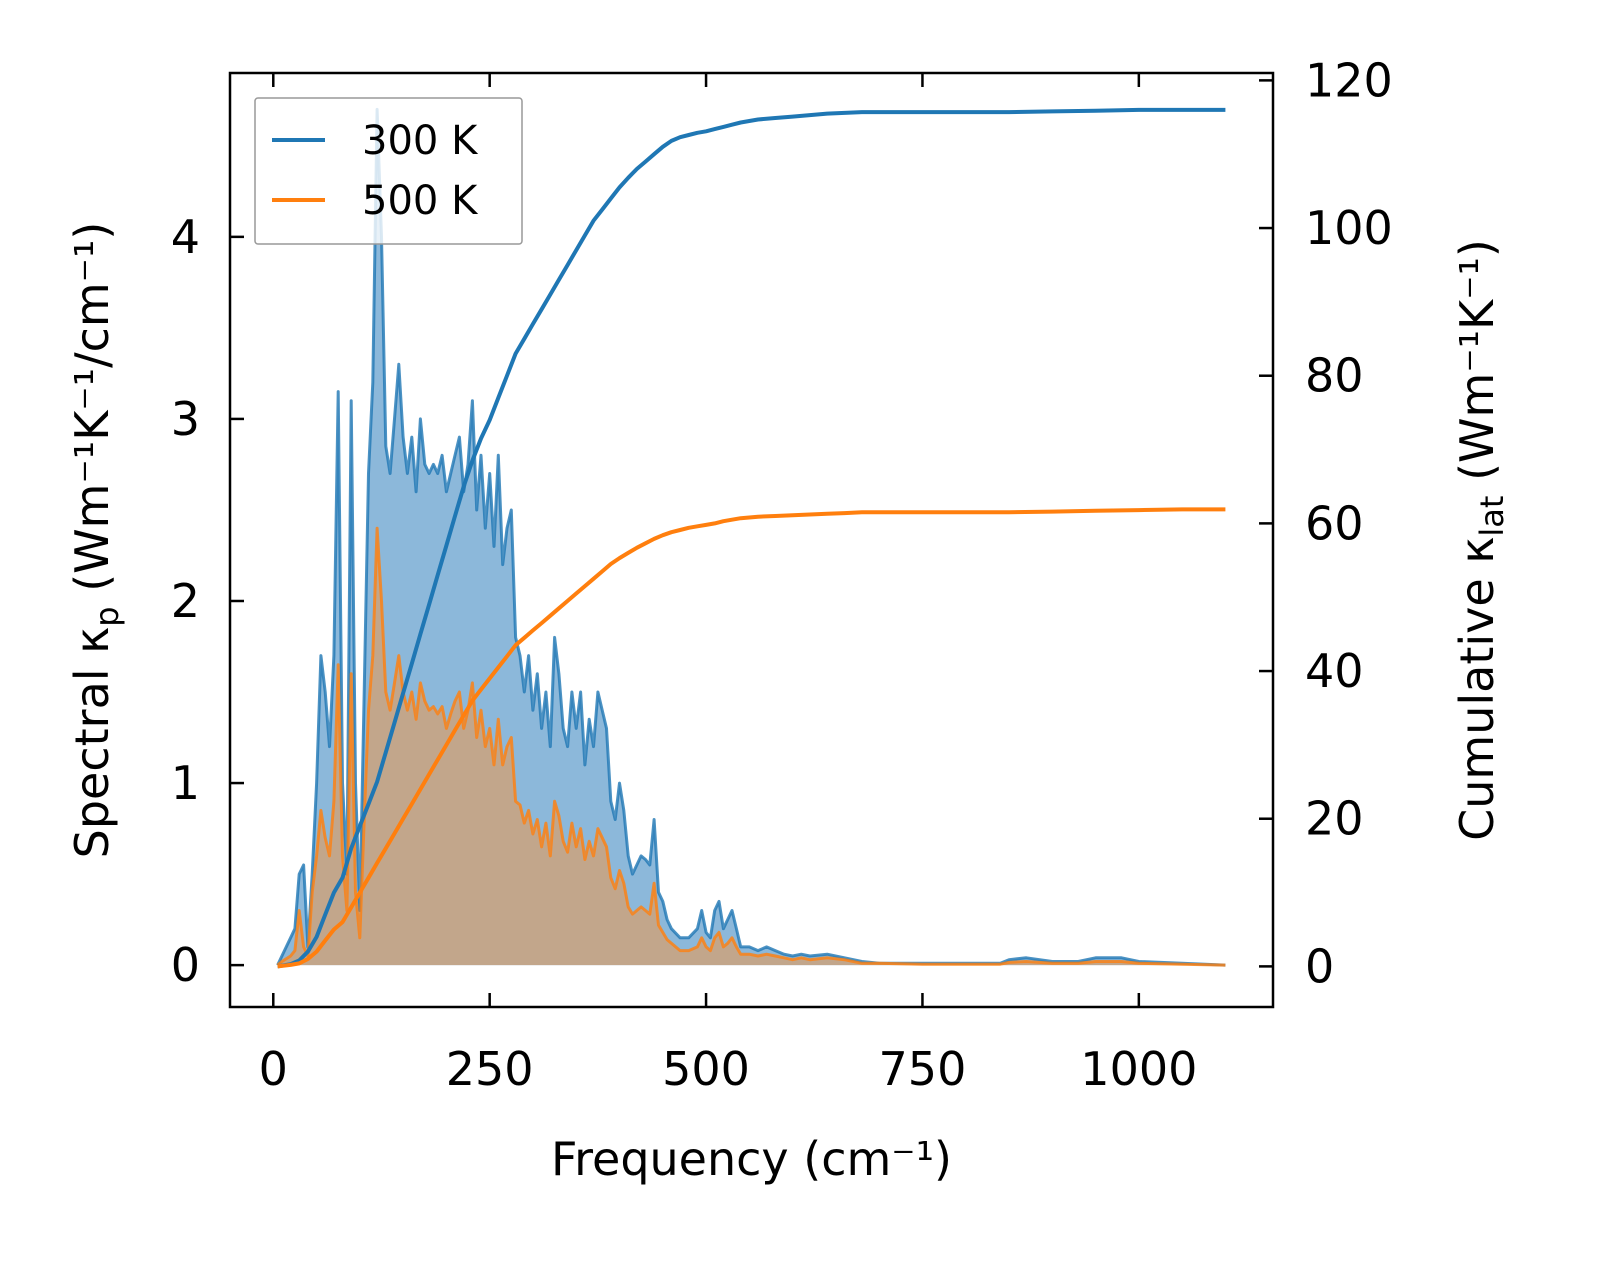 This screenshot has height=1279, width=1605. What do you see at coordinates (1138, 1069) in the screenshot?
I see `x-tick-label: 1000` at bounding box center [1138, 1069].